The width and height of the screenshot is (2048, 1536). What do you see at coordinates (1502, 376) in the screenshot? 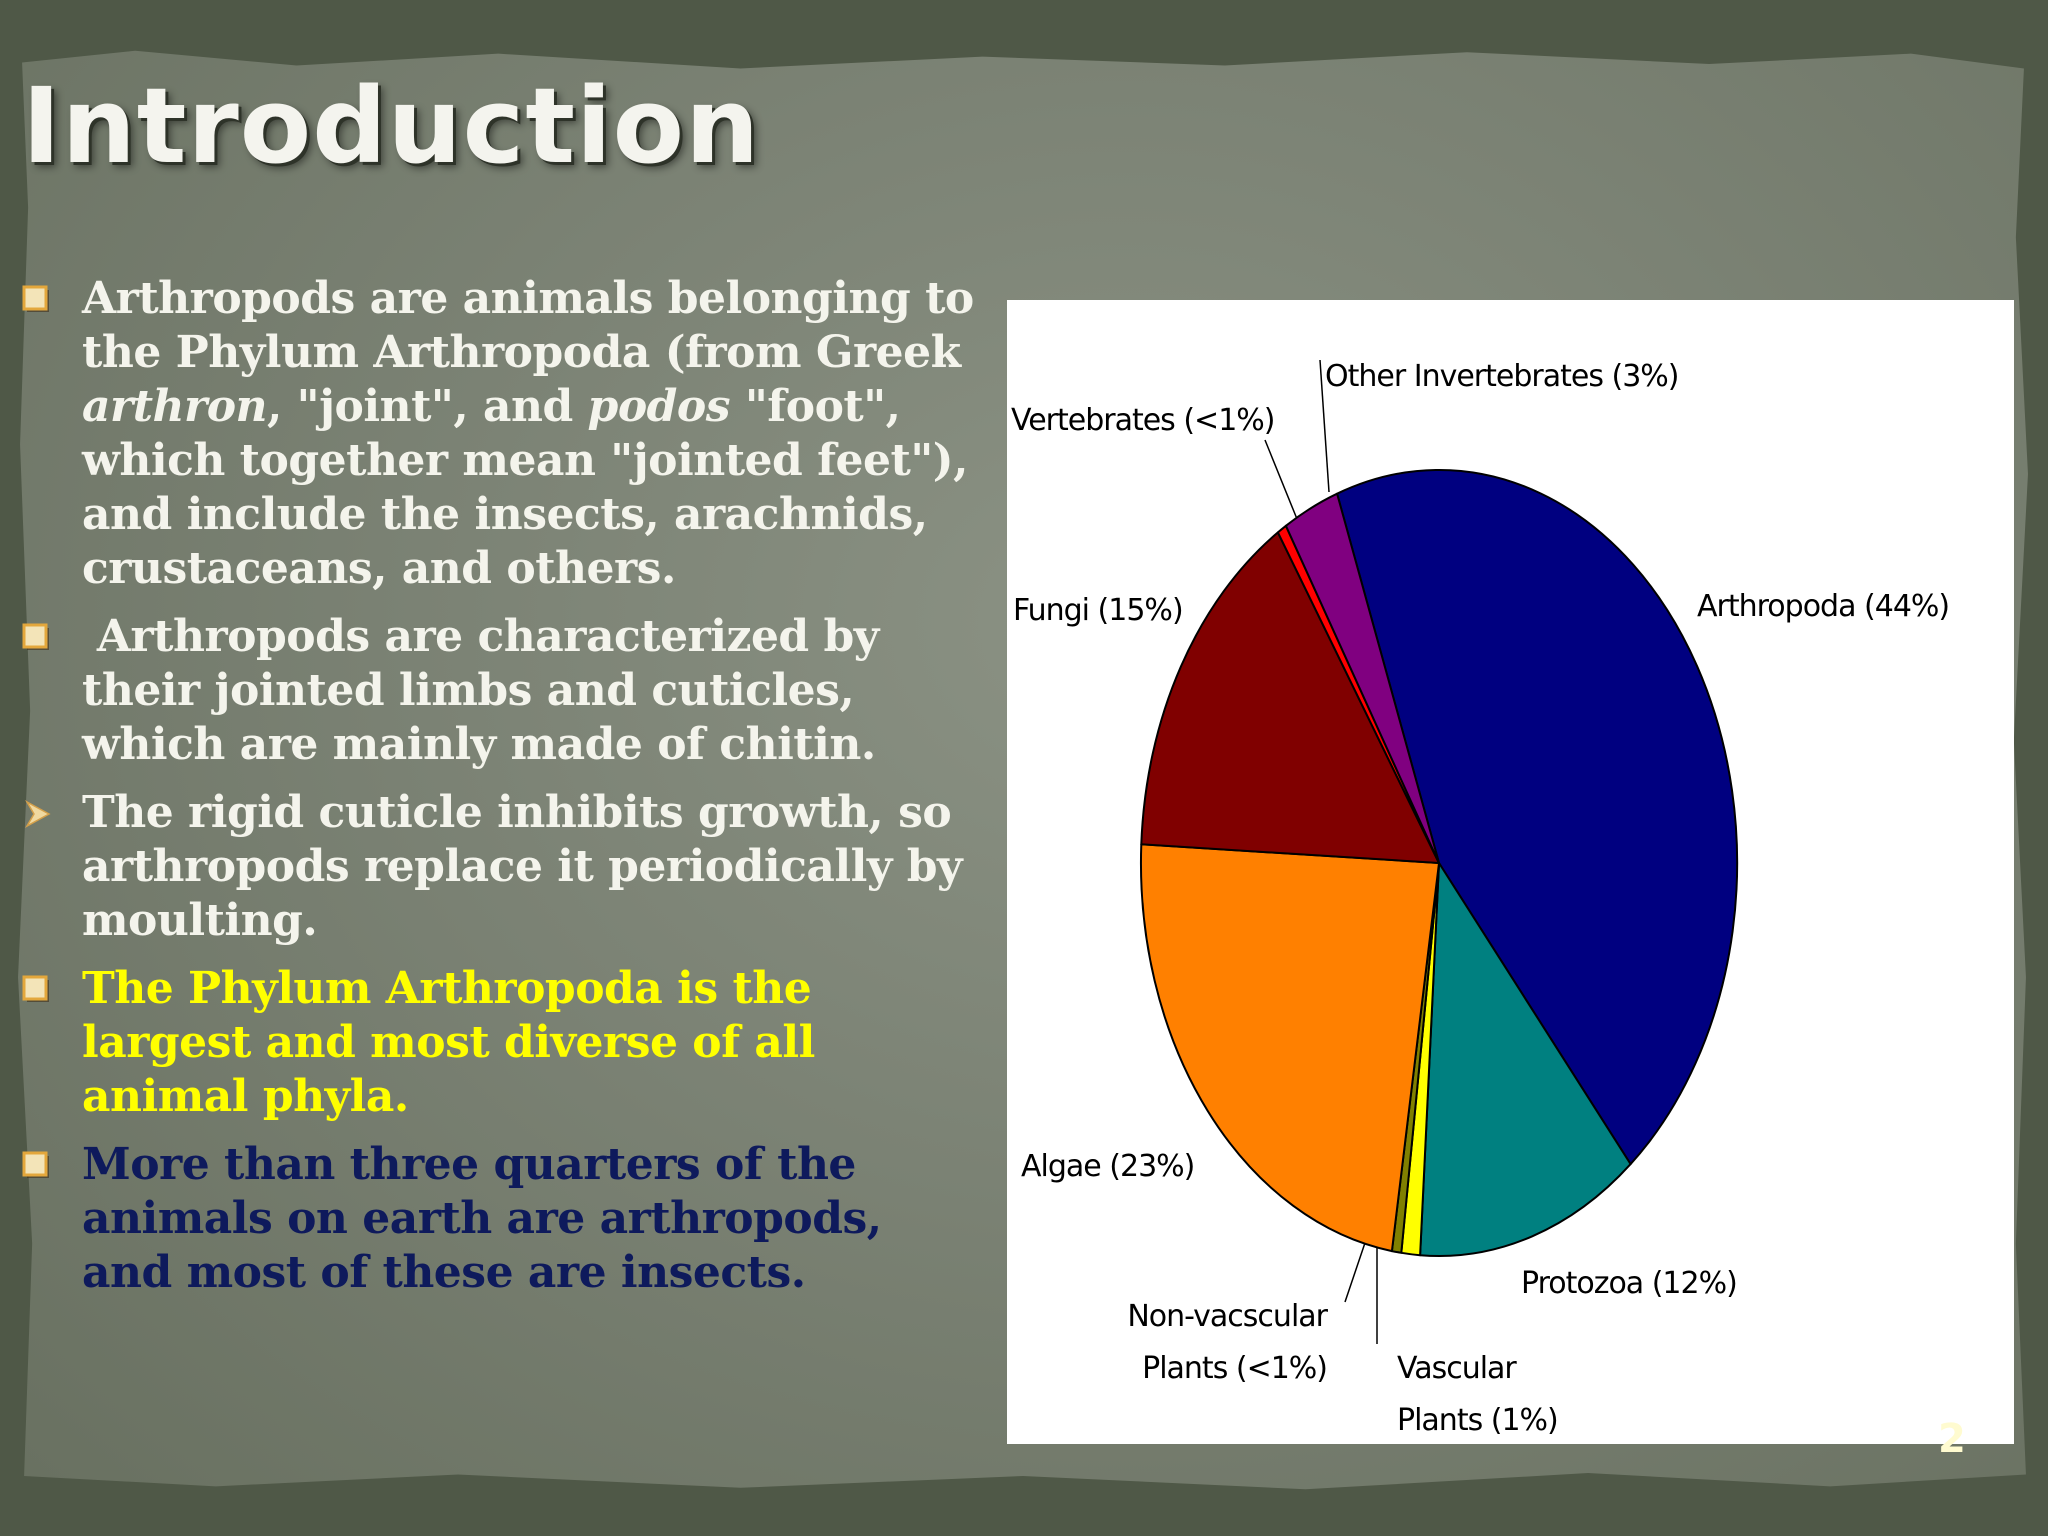
I see `pie-slice-label: Other Invertebrates (3%)` at bounding box center [1502, 376].